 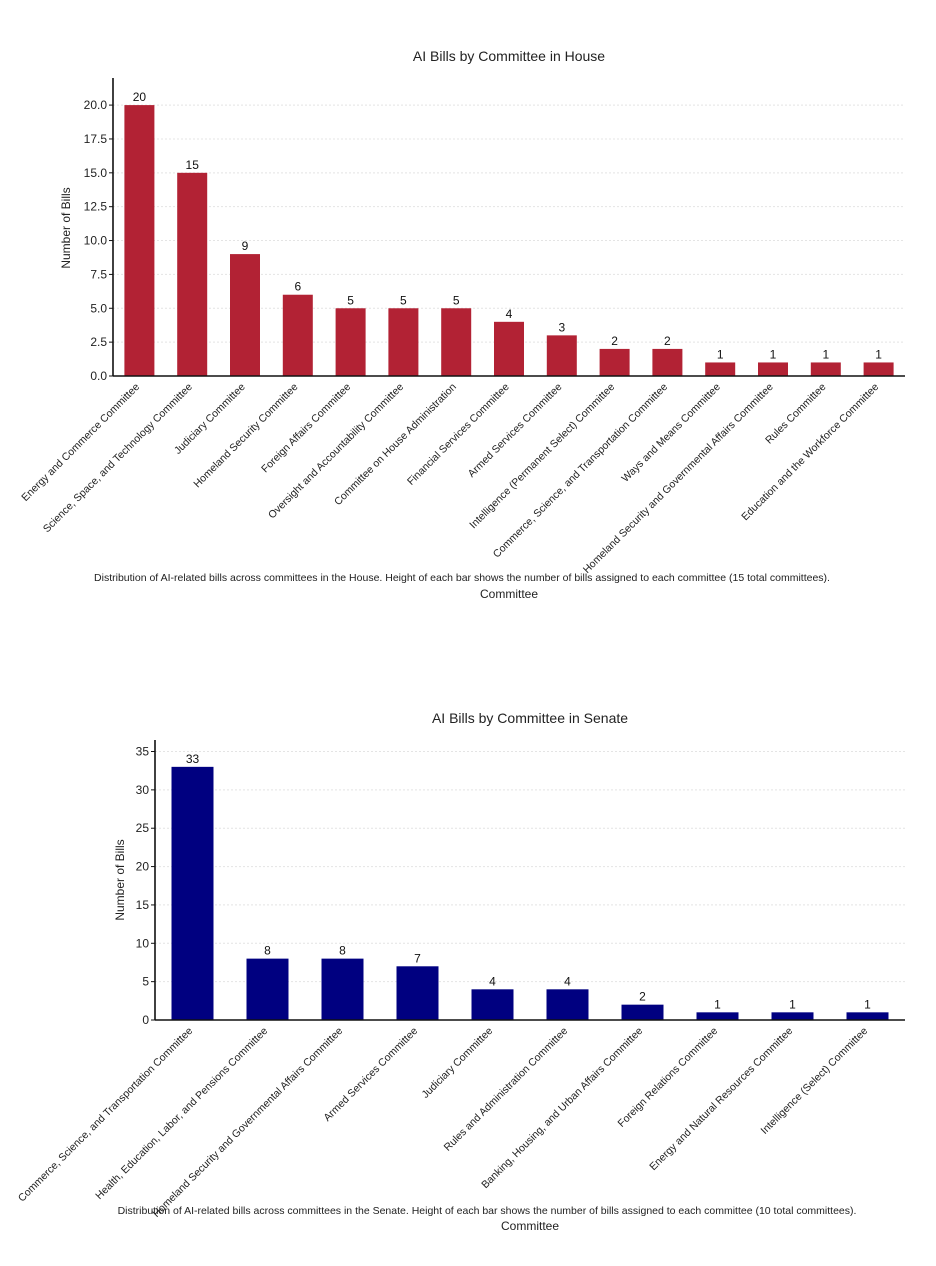 I want to click on senate-bar-value-label: 33, so click(x=193, y=759).